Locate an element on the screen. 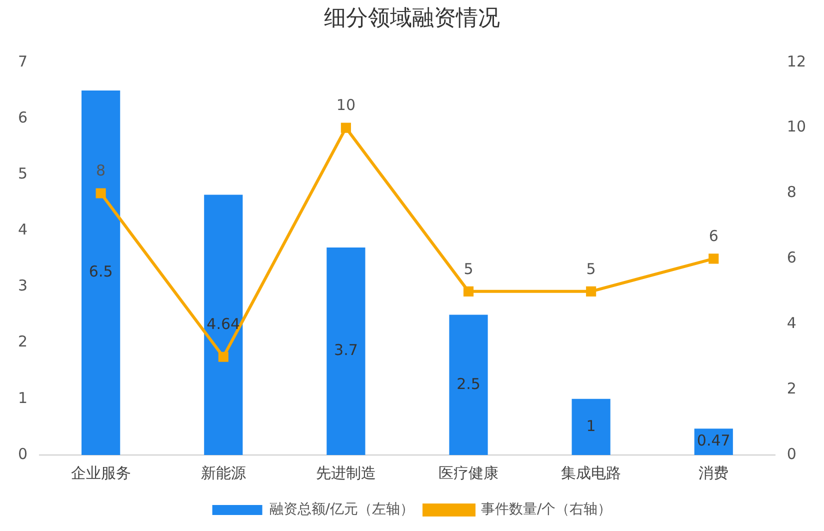 The image size is (824, 531). y2-tick-label: 4 is located at coordinates (791, 323).